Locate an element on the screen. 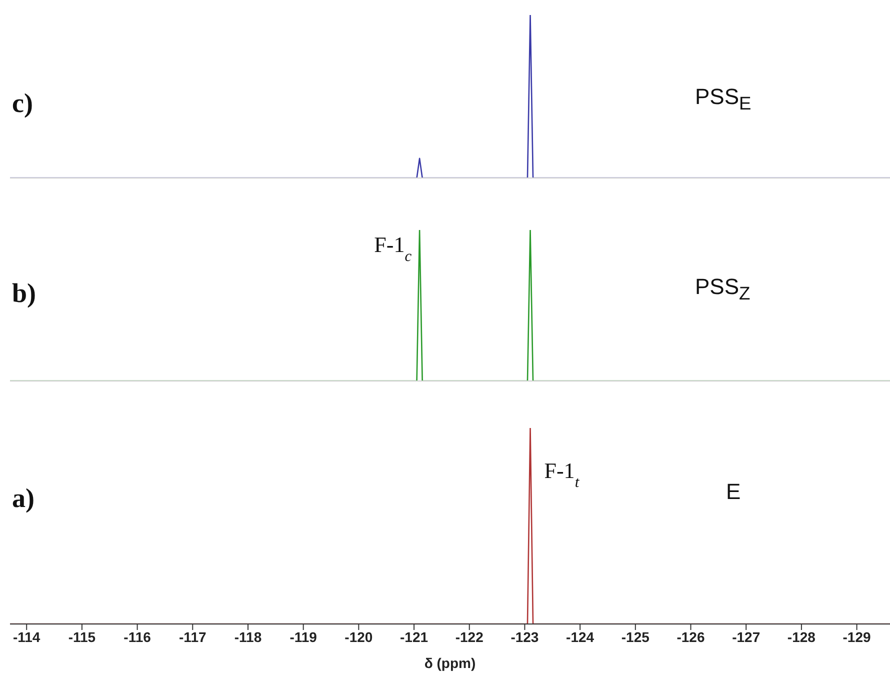 This screenshot has height=678, width=890. x-tick-label: -127 is located at coordinates (746, 636).